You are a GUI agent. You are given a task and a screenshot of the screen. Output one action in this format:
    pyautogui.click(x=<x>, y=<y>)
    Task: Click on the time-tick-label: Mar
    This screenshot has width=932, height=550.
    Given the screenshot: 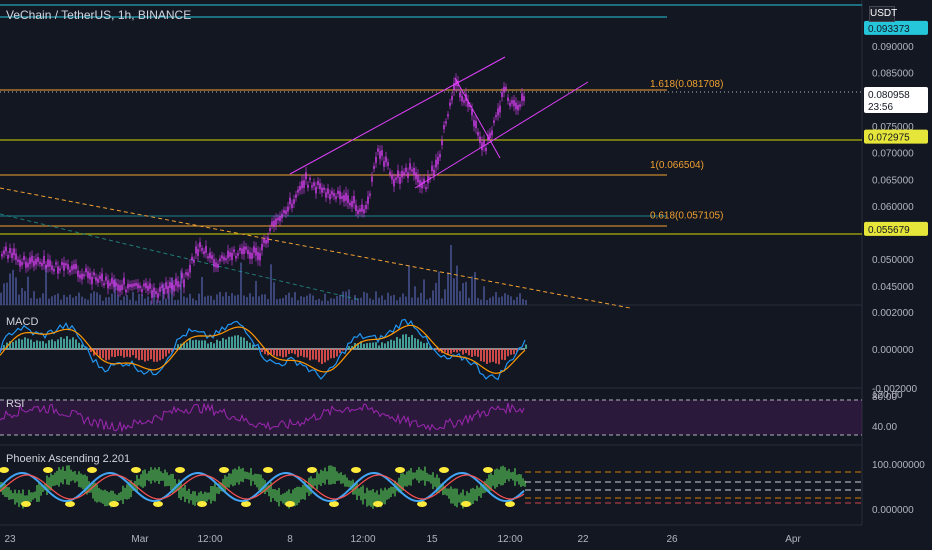 What is the action you would take?
    pyautogui.click(x=140, y=539)
    